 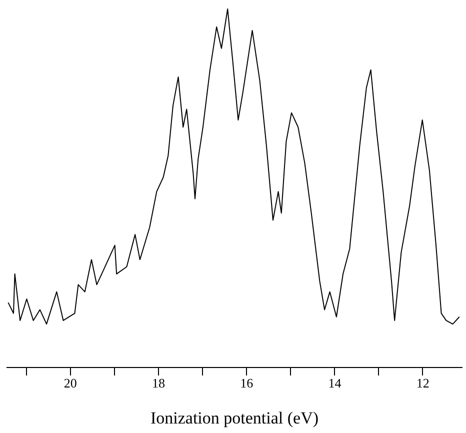 What do you see at coordinates (423, 383) in the screenshot?
I see `x-tick-label: 12` at bounding box center [423, 383].